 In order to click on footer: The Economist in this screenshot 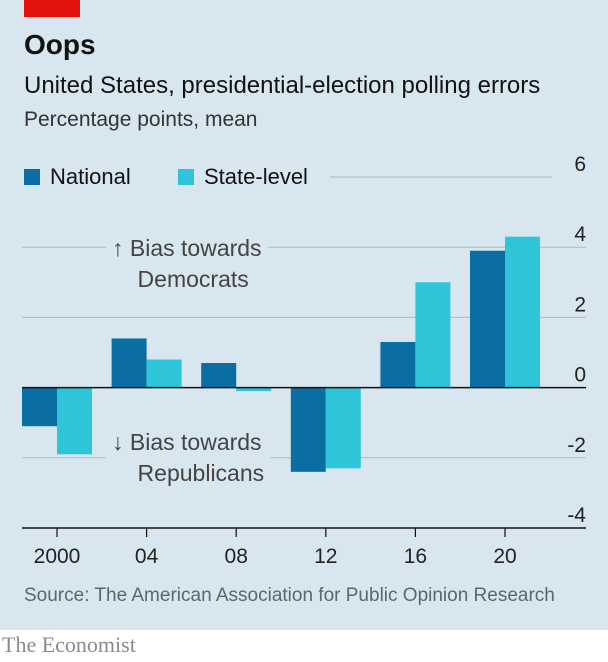, I will do `click(304, 646)`.